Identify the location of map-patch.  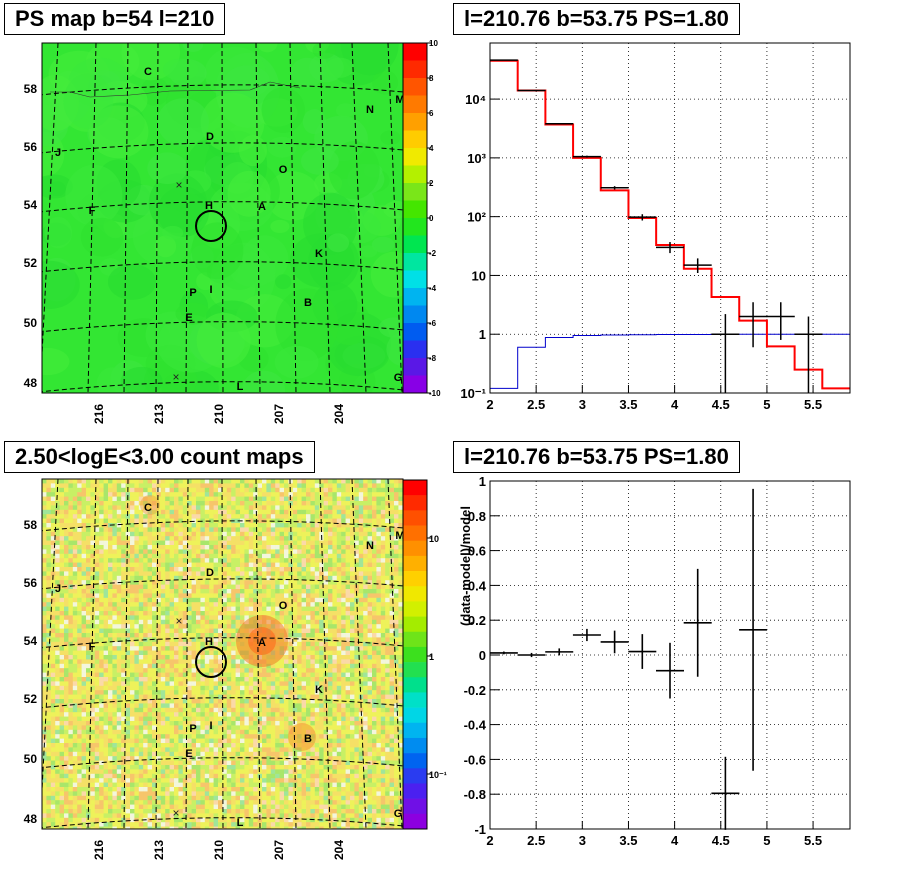
(155, 91).